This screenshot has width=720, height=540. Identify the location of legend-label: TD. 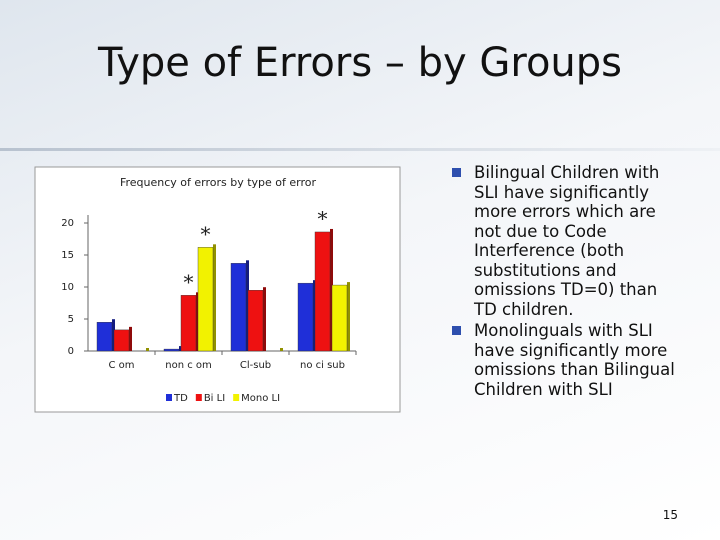
(180, 398).